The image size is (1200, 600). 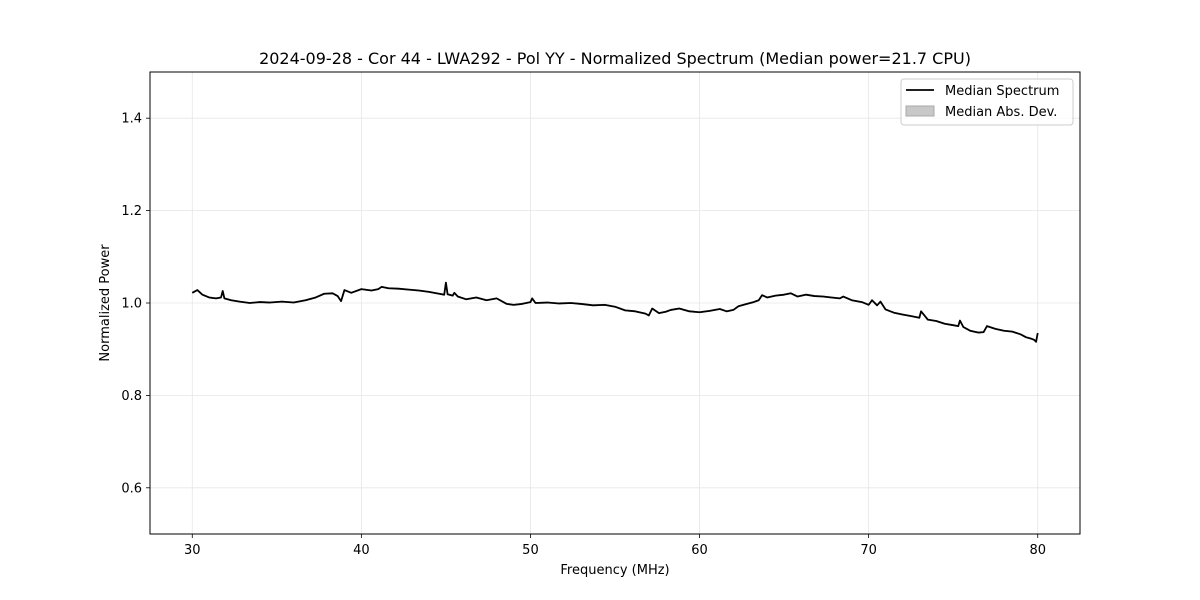 What do you see at coordinates (131, 119) in the screenshot?
I see `y-tick-label: 1.4` at bounding box center [131, 119].